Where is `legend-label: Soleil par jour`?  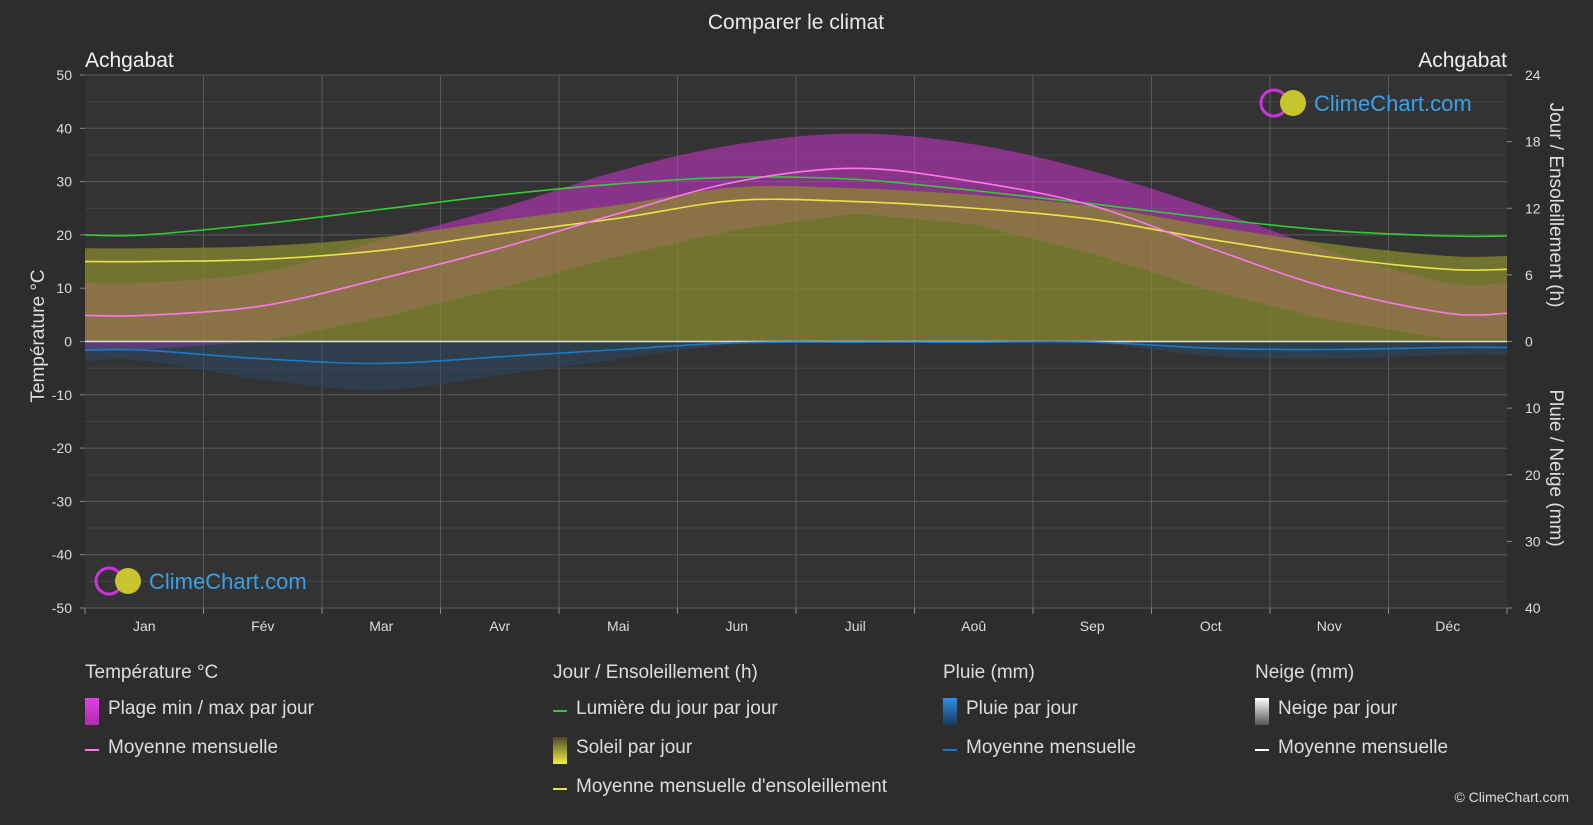
legend-label: Soleil par jour is located at coordinates (634, 747).